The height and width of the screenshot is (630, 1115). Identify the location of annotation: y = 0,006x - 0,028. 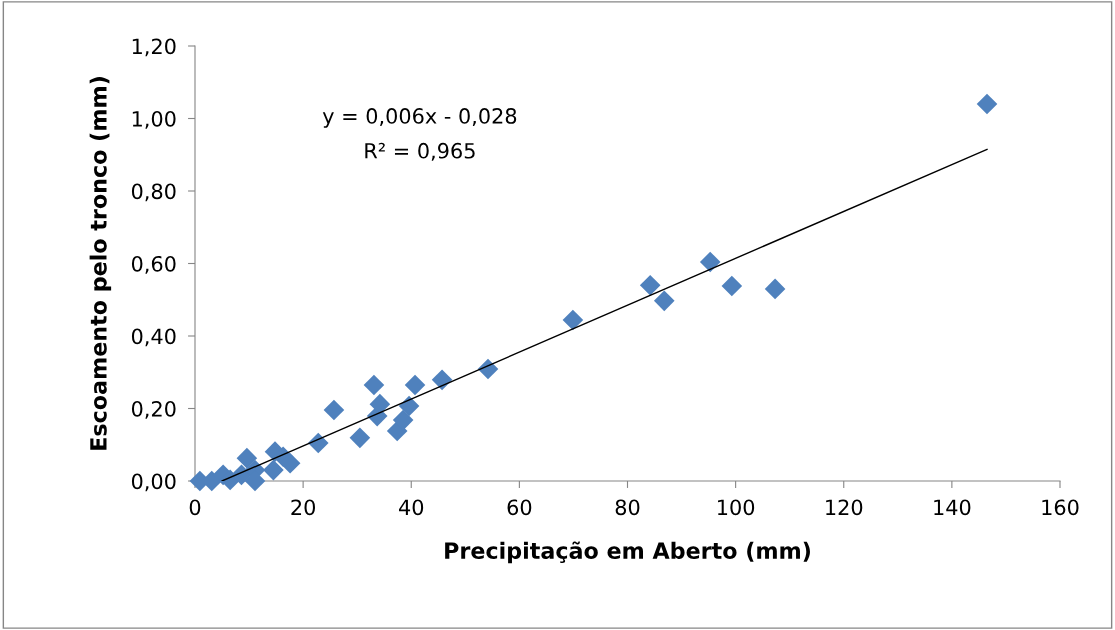
(419, 118).